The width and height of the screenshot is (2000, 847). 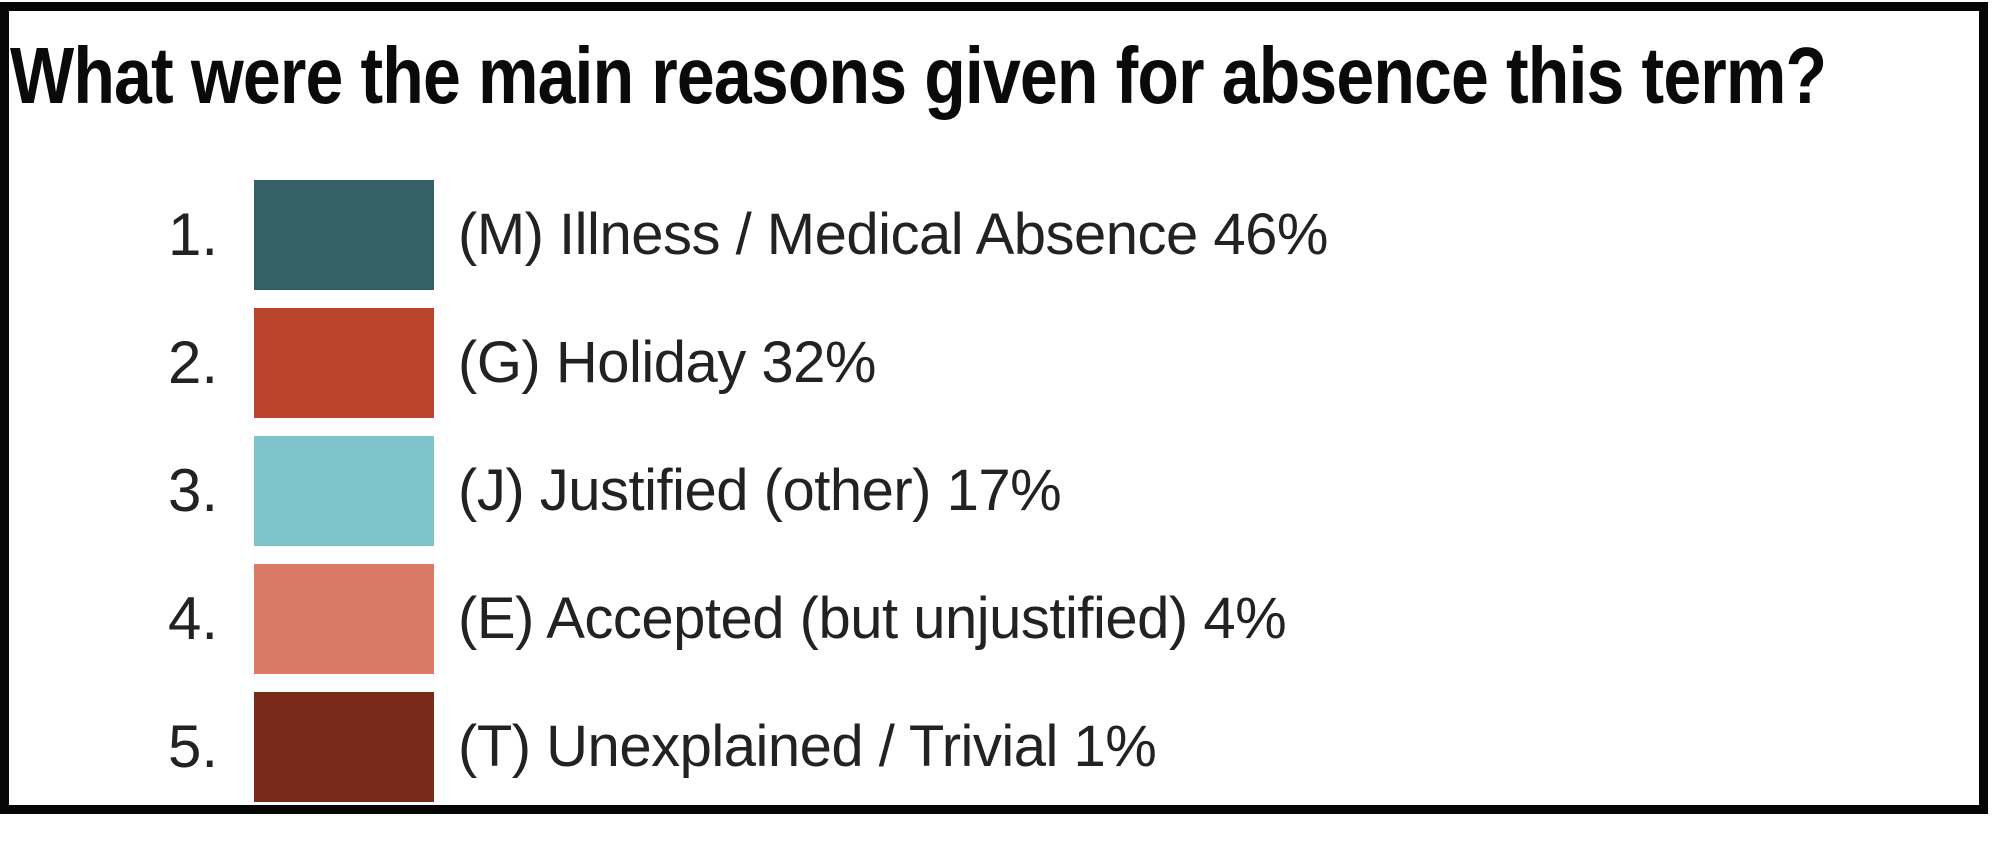 I want to click on option-rank: 2., so click(x=192, y=362).